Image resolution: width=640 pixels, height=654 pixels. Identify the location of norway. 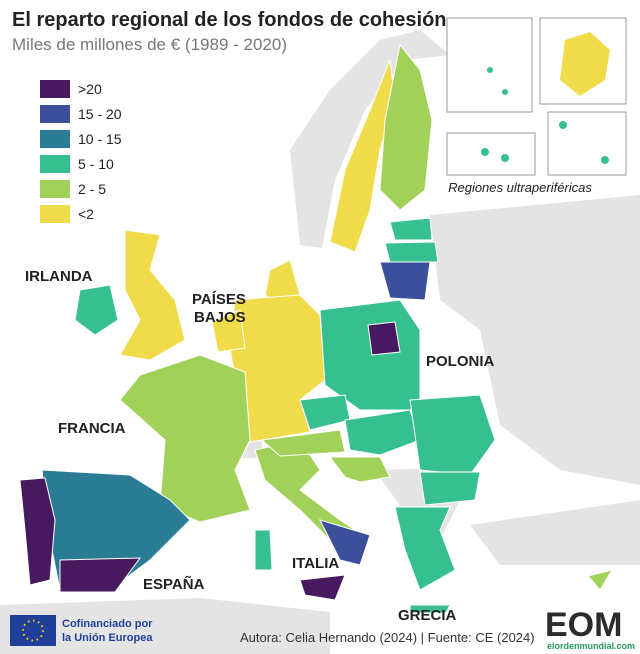
(370, 139).